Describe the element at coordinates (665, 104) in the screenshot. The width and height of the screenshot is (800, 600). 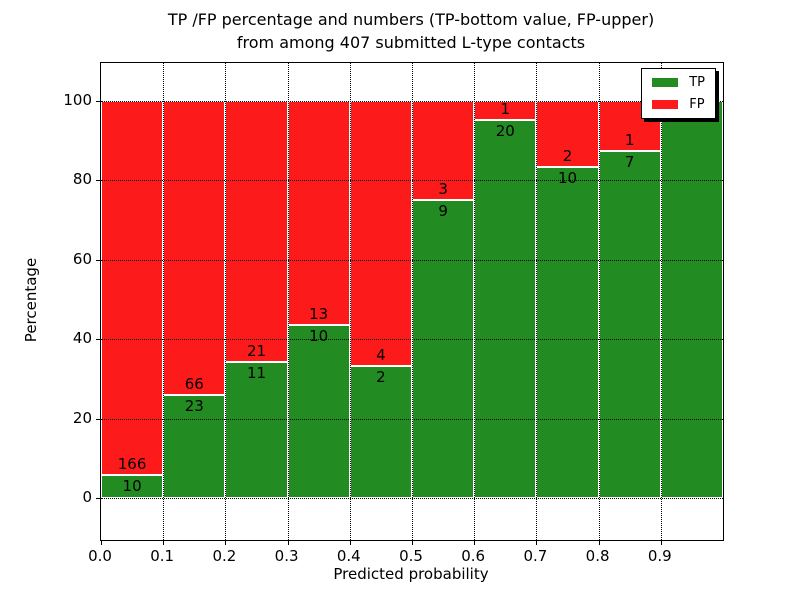
I see `fp-swatch` at that location.